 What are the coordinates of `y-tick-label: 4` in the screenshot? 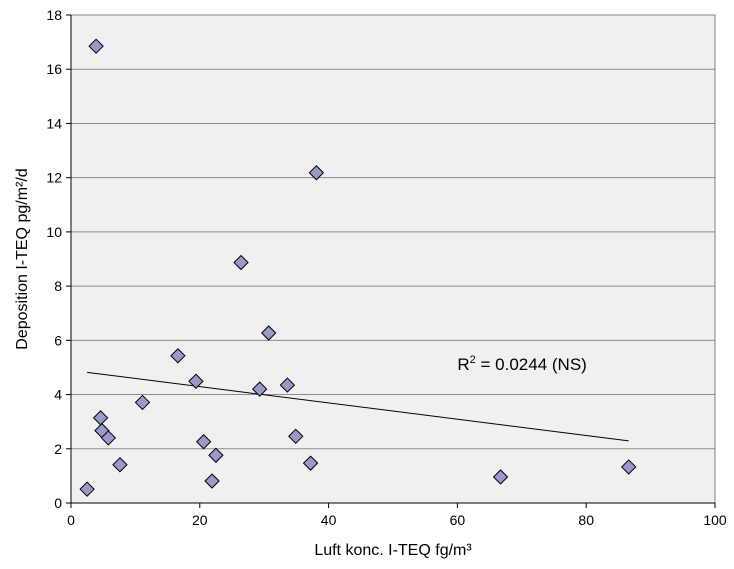 It's located at (58, 395).